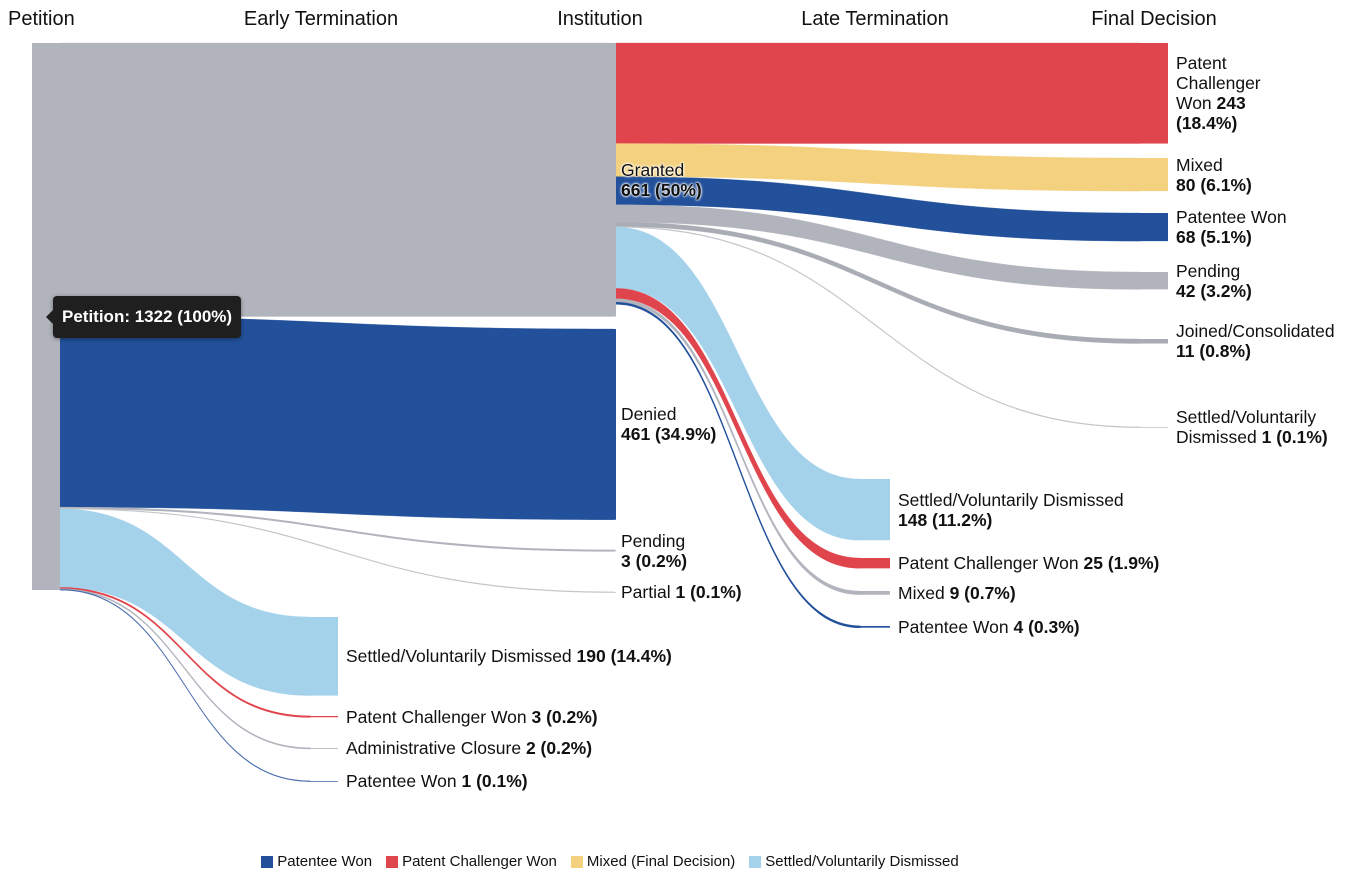  What do you see at coordinates (661, 861) in the screenshot?
I see `legend-label: Mixed (Final Decision)` at bounding box center [661, 861].